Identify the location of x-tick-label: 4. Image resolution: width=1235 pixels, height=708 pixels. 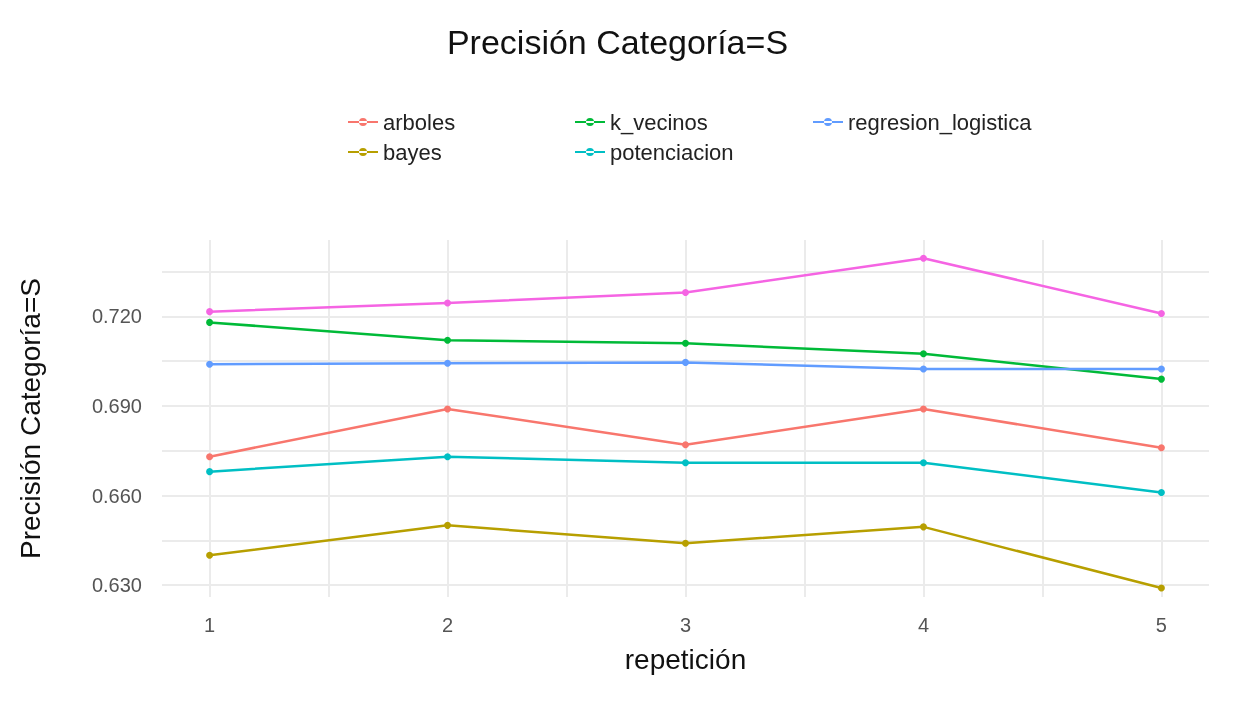
(923, 625).